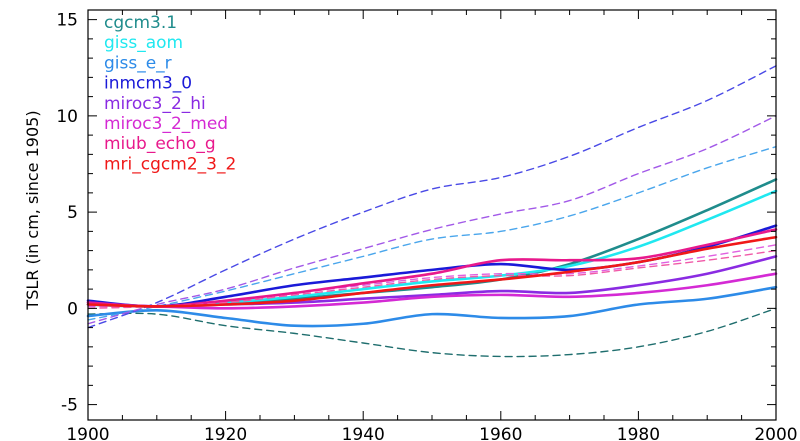 The height and width of the screenshot is (441, 800). What do you see at coordinates (69, 406) in the screenshot?
I see `y-tick-label: -5` at bounding box center [69, 406].